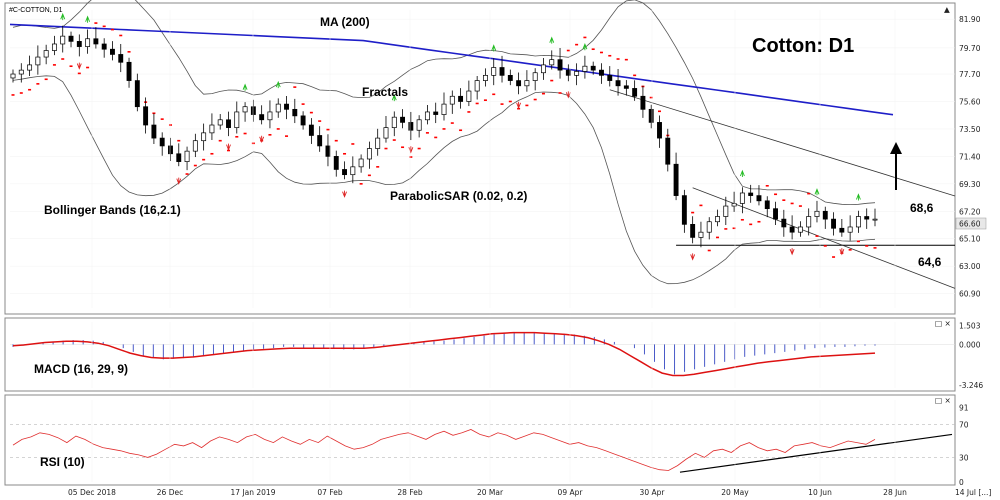 This screenshot has width=1000, height=500. What do you see at coordinates (496, 356) in the screenshot?
I see `macd-indicator: 1.503 0.000 -3.246` at bounding box center [496, 356].